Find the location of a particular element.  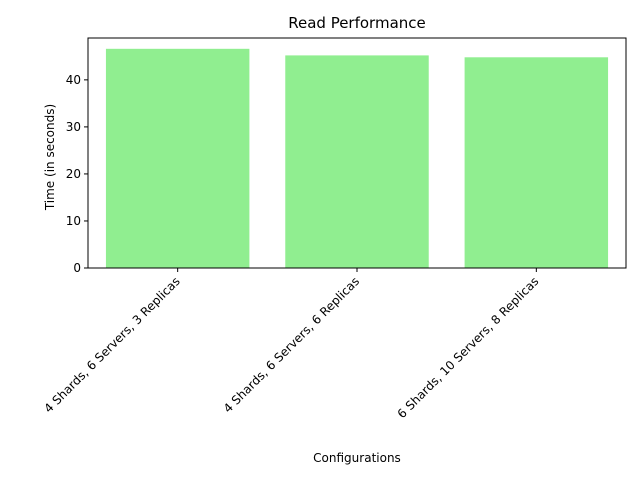

x-axis-label: Configurations is located at coordinates (357, 458).